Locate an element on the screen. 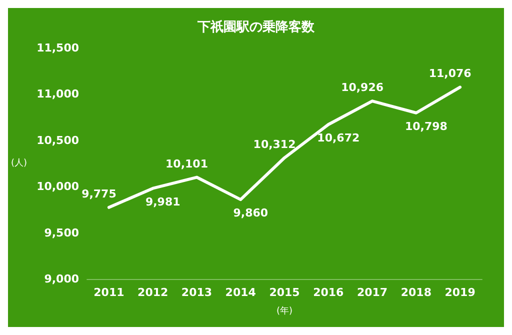 This screenshot has width=512, height=335. x-tick-label: 2012 is located at coordinates (153, 292).